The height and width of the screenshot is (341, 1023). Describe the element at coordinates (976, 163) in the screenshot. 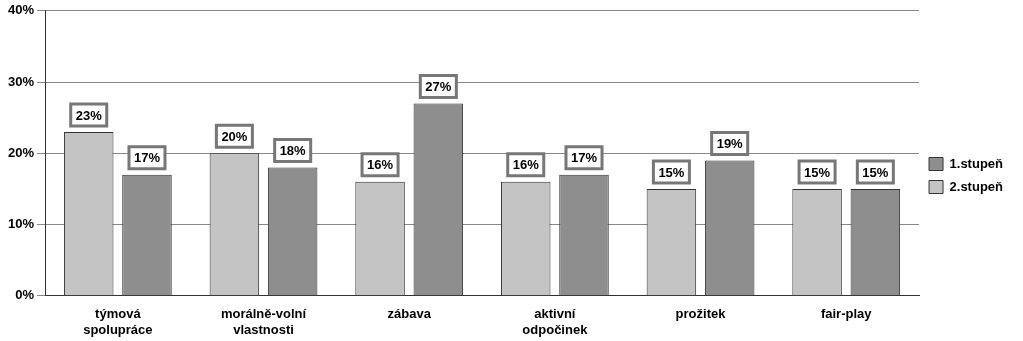

I see `legend-label: 1.stupeň` at that location.